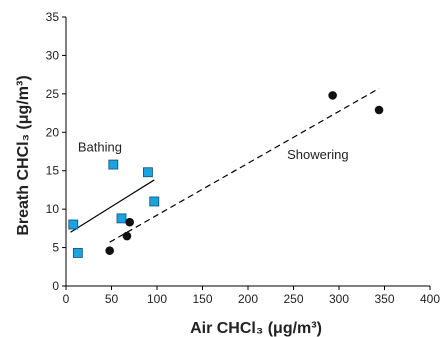 The image size is (441, 337). What do you see at coordinates (53, 171) in the screenshot?
I see `y-tick-label: 15` at bounding box center [53, 171].